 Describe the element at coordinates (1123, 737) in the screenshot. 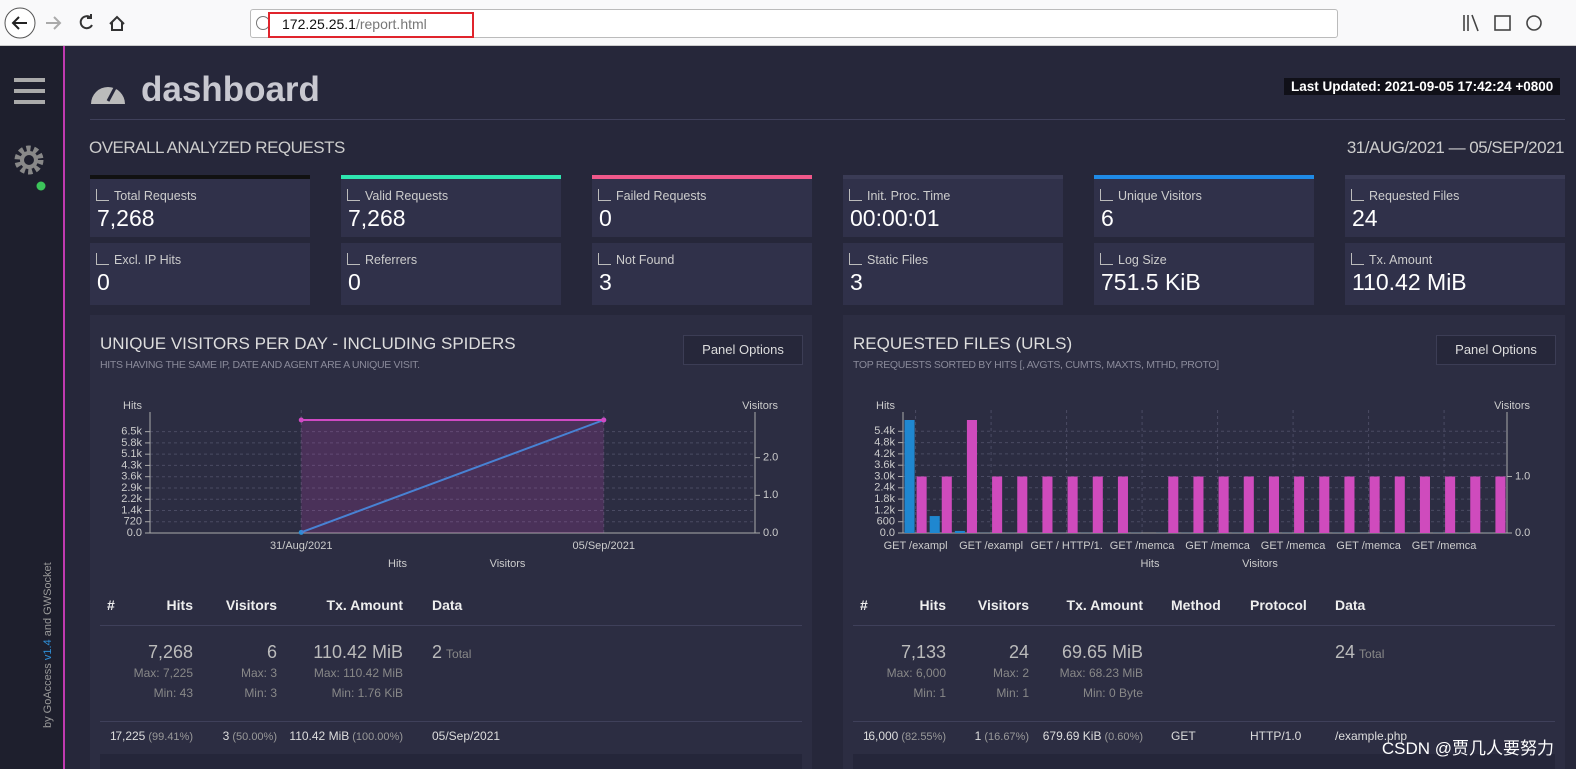

I see `cell-percent: (0.60%)` at that location.